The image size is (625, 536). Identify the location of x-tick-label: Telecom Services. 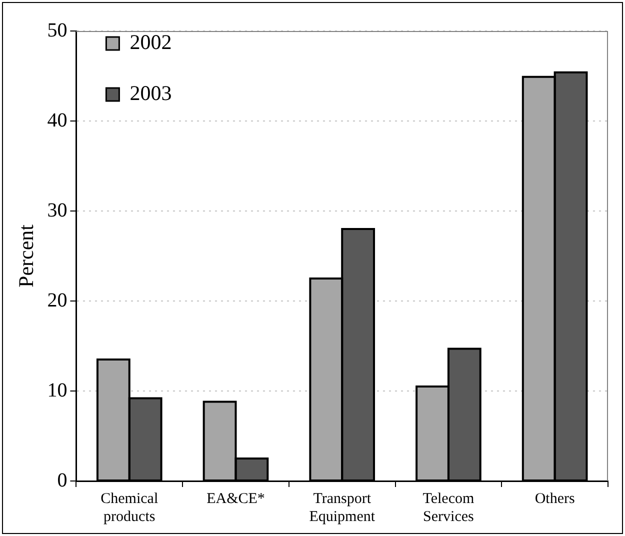
(448, 507).